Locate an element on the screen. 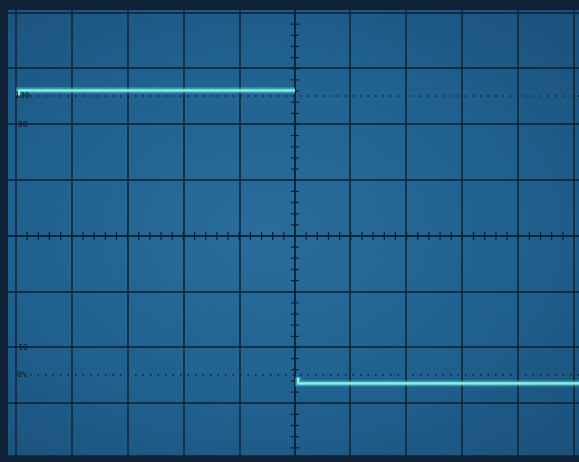  level-90-label: 90 is located at coordinates (23, 124).